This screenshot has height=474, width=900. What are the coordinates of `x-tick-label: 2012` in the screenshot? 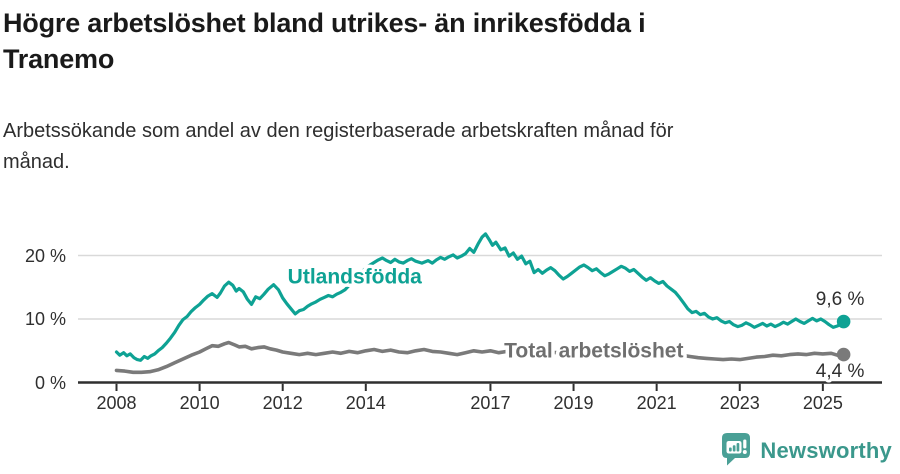 It's located at (282, 403).